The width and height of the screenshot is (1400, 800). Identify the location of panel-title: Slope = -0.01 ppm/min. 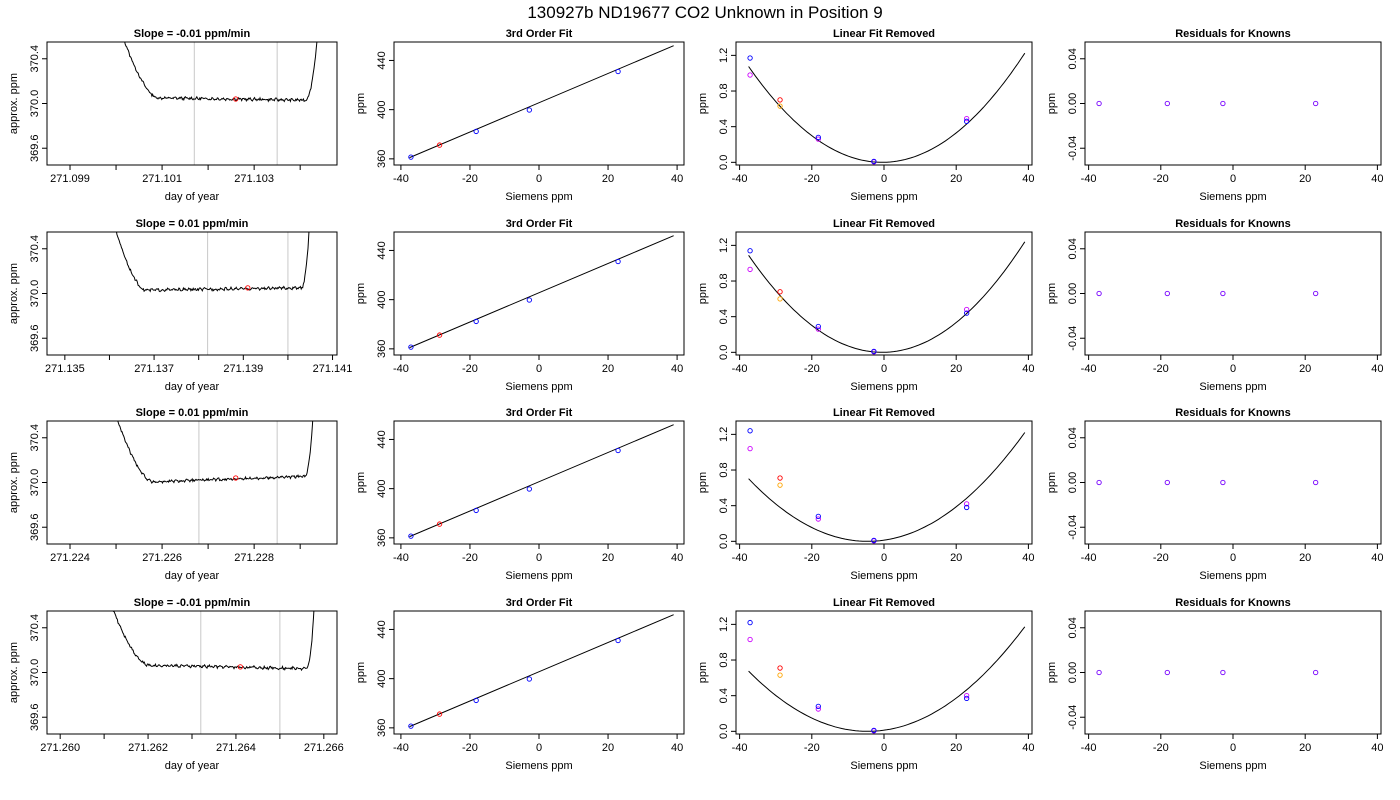
(192, 34).